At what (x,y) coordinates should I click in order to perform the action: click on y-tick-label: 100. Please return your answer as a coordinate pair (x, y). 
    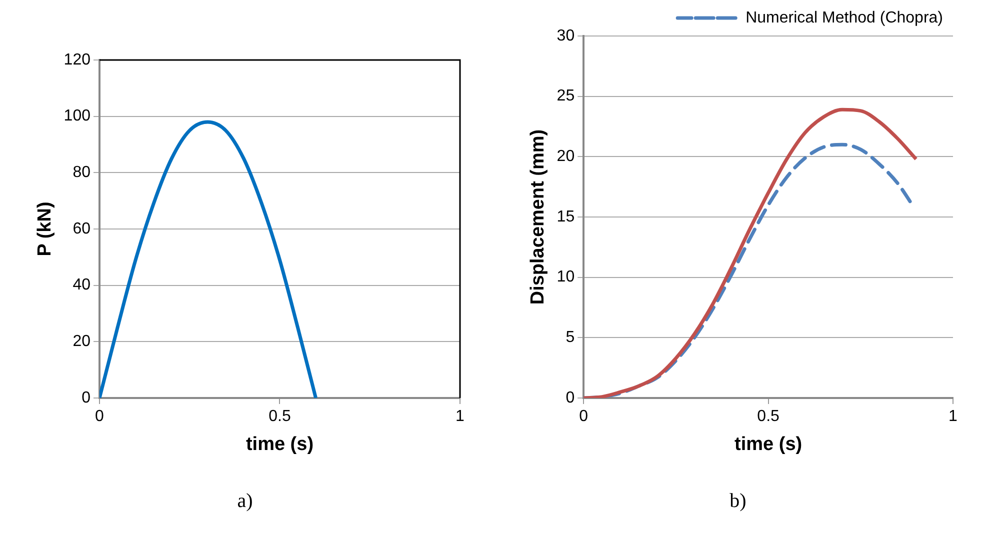
    Looking at the image, I should click on (77, 116).